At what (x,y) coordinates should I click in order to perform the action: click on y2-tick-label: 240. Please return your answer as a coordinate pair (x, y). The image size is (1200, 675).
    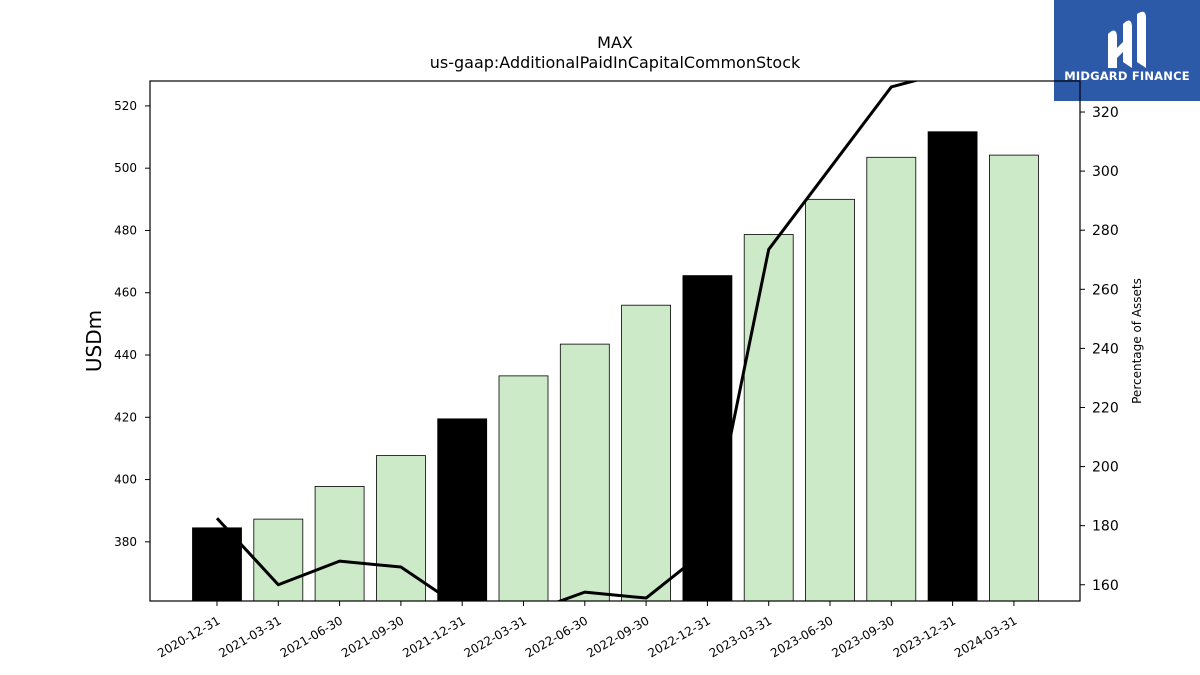
    Looking at the image, I should click on (1105, 349).